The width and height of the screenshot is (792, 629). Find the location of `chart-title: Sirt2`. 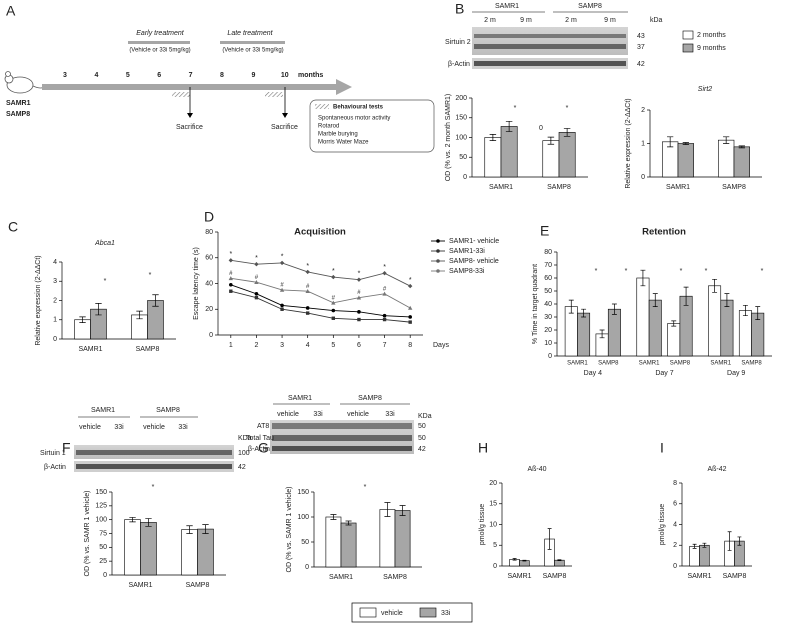

chart-title: Sirt2 is located at coordinates (705, 89).